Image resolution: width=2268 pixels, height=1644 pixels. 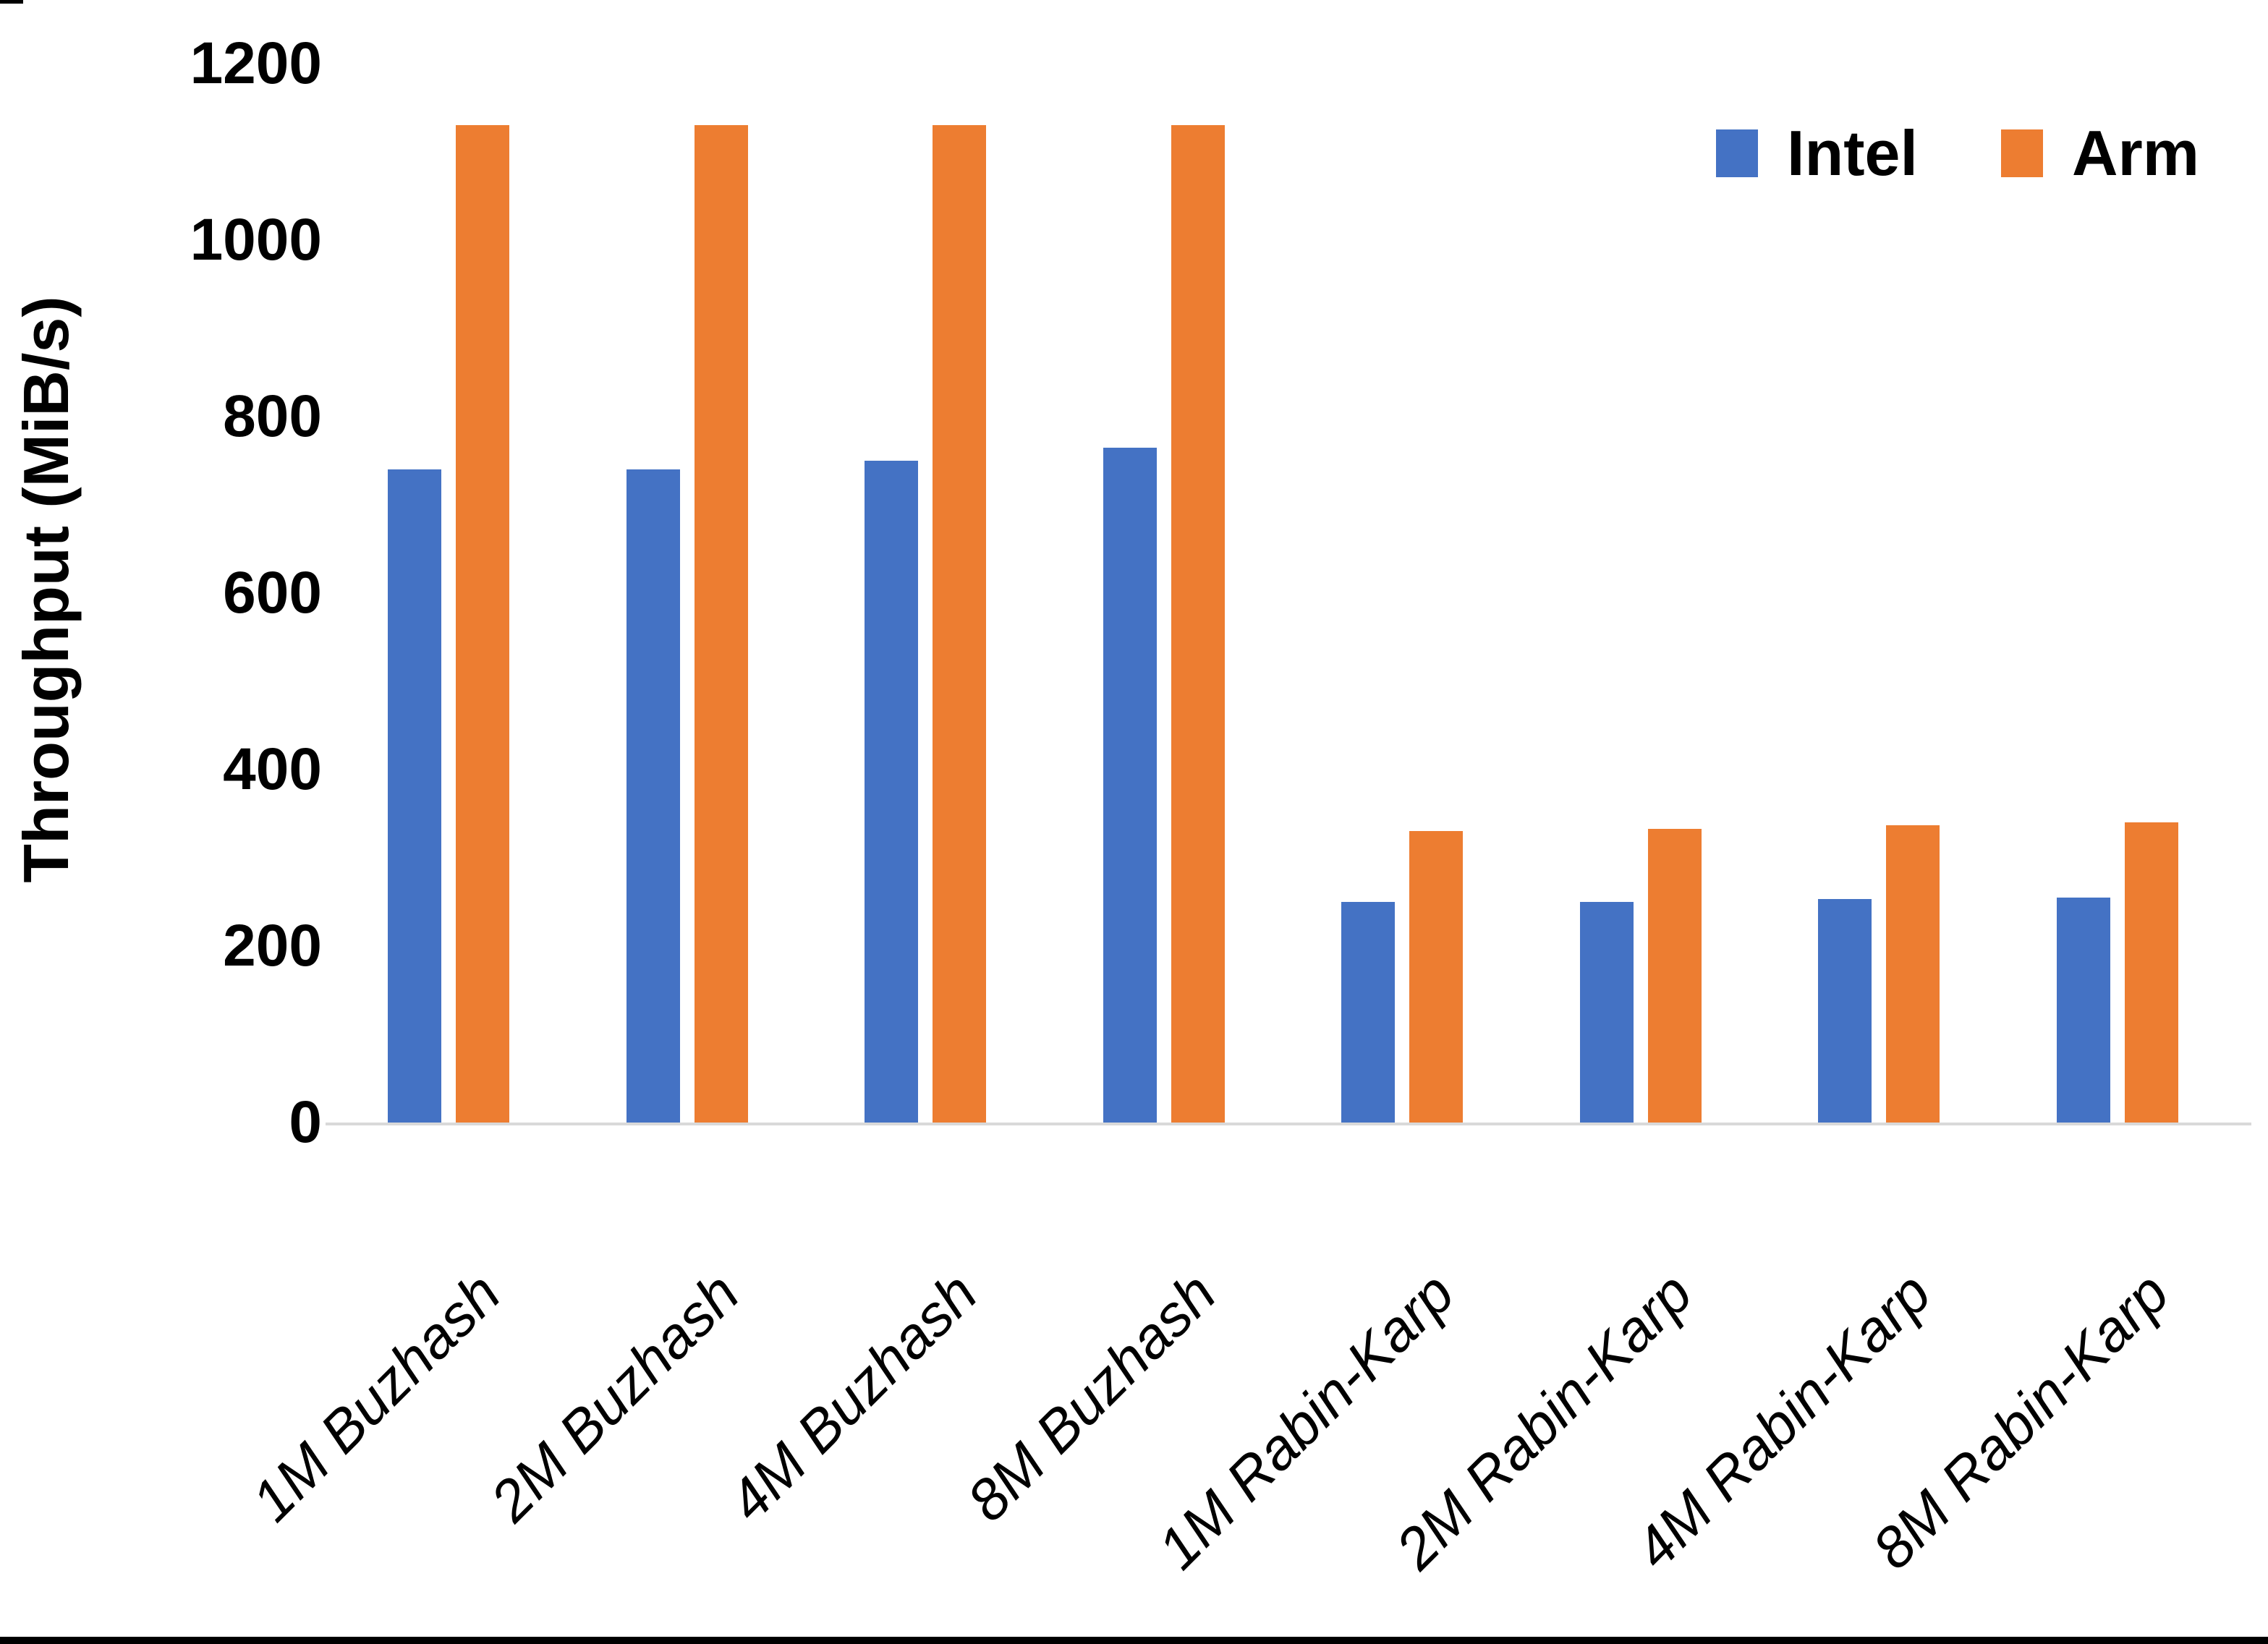 I want to click on legend-item-arm: Arm, so click(x=2099, y=153).